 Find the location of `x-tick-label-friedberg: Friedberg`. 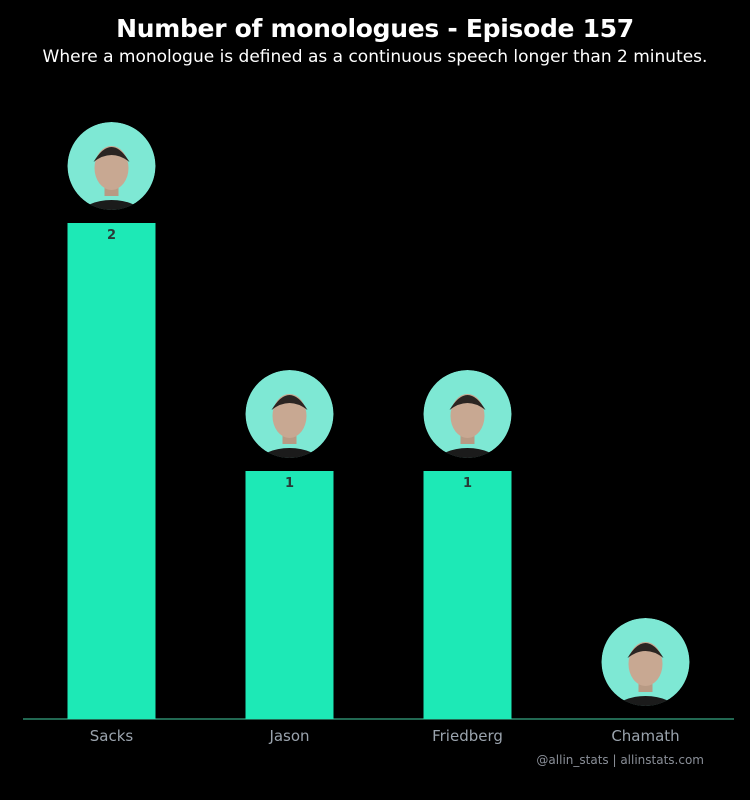

x-tick-label-friedberg: Friedberg is located at coordinates (467, 736).